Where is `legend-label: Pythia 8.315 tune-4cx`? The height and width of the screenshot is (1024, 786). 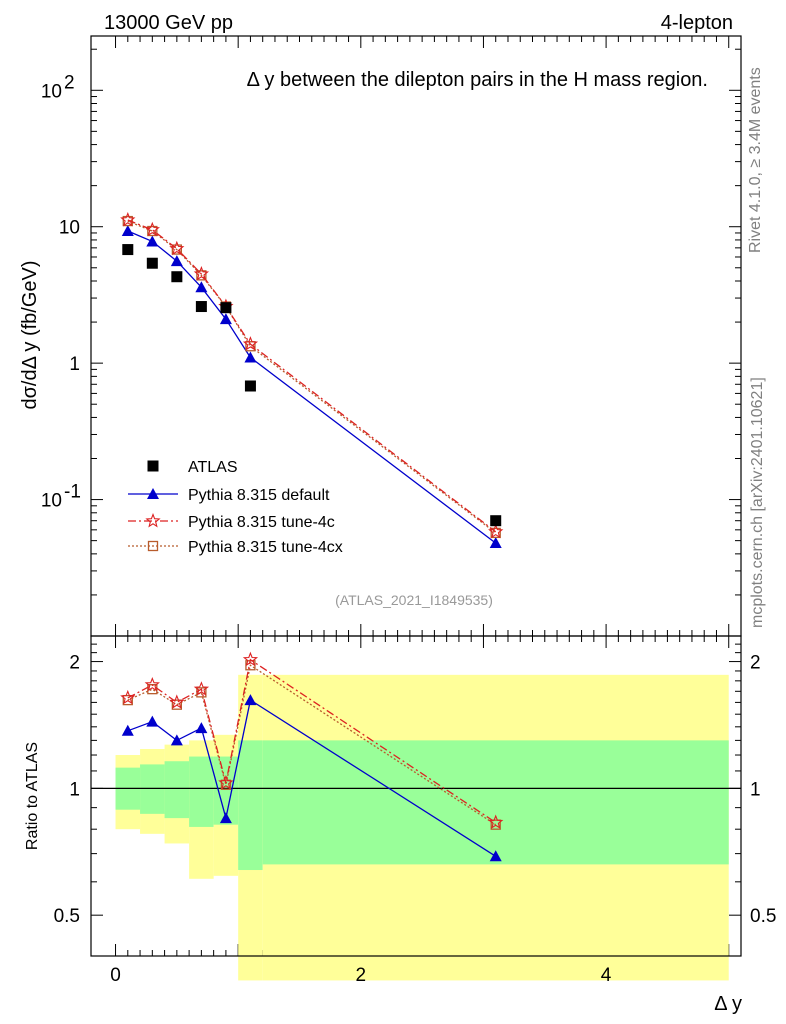
legend-label: Pythia 8.315 tune-4cx is located at coordinates (265, 547).